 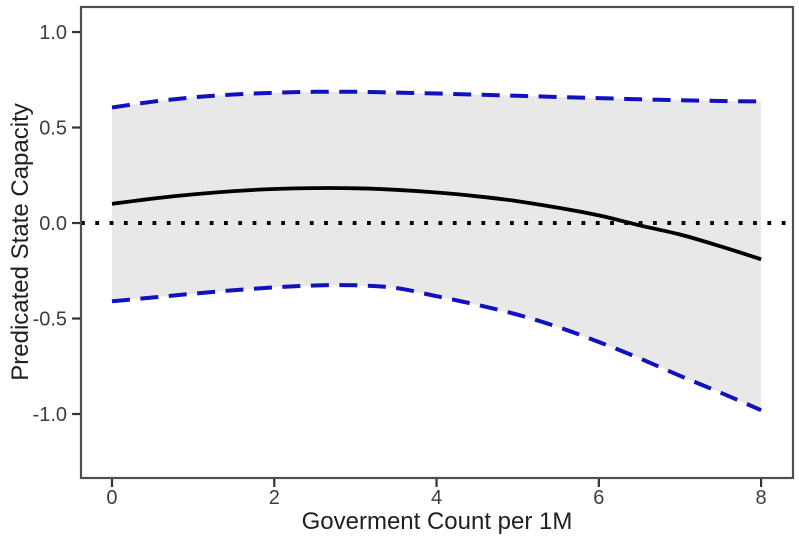 I want to click on predicted-fit-line, so click(x=436, y=224).